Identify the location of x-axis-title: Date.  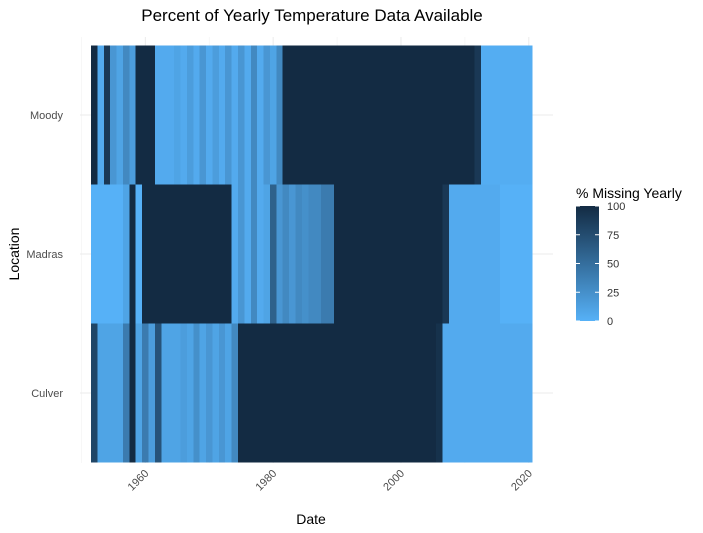
(311, 519).